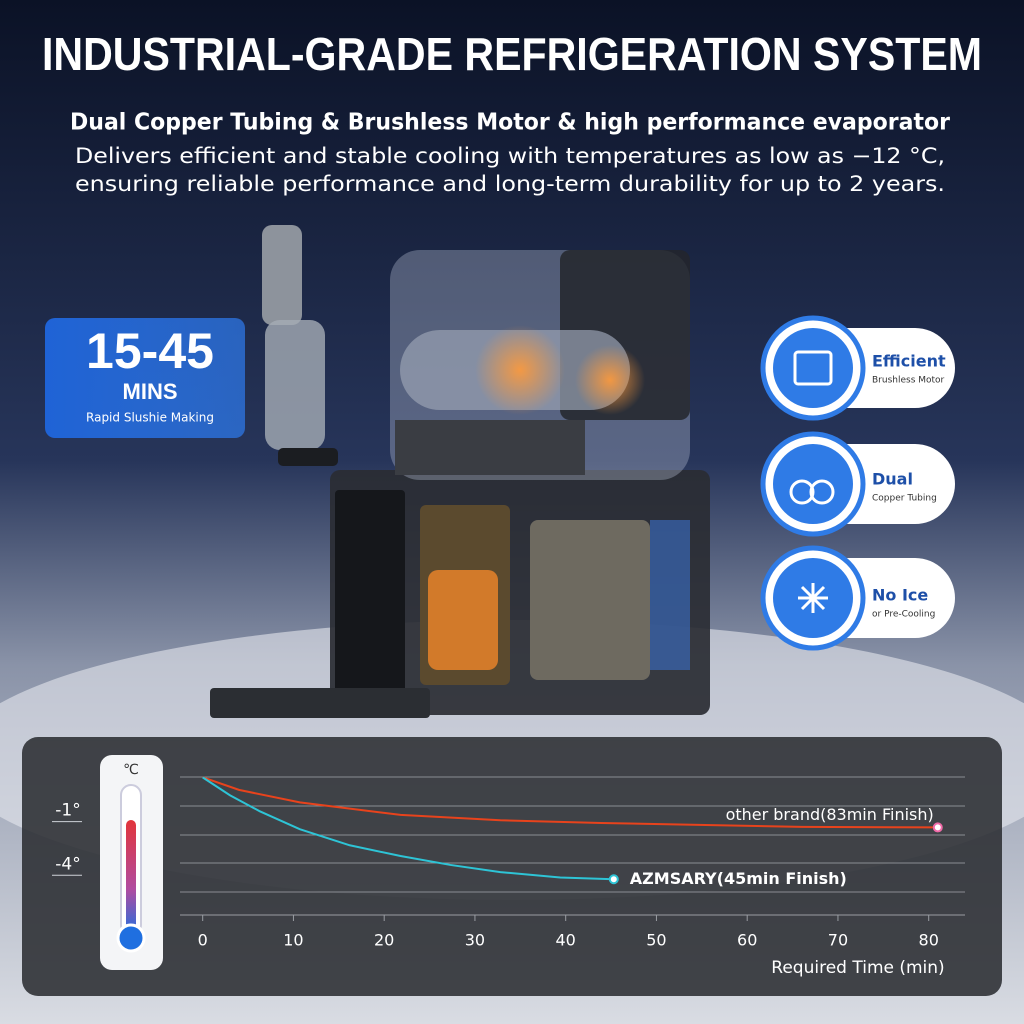  What do you see at coordinates (67, 864) in the screenshot?
I see `y-tick-label: -4°` at bounding box center [67, 864].